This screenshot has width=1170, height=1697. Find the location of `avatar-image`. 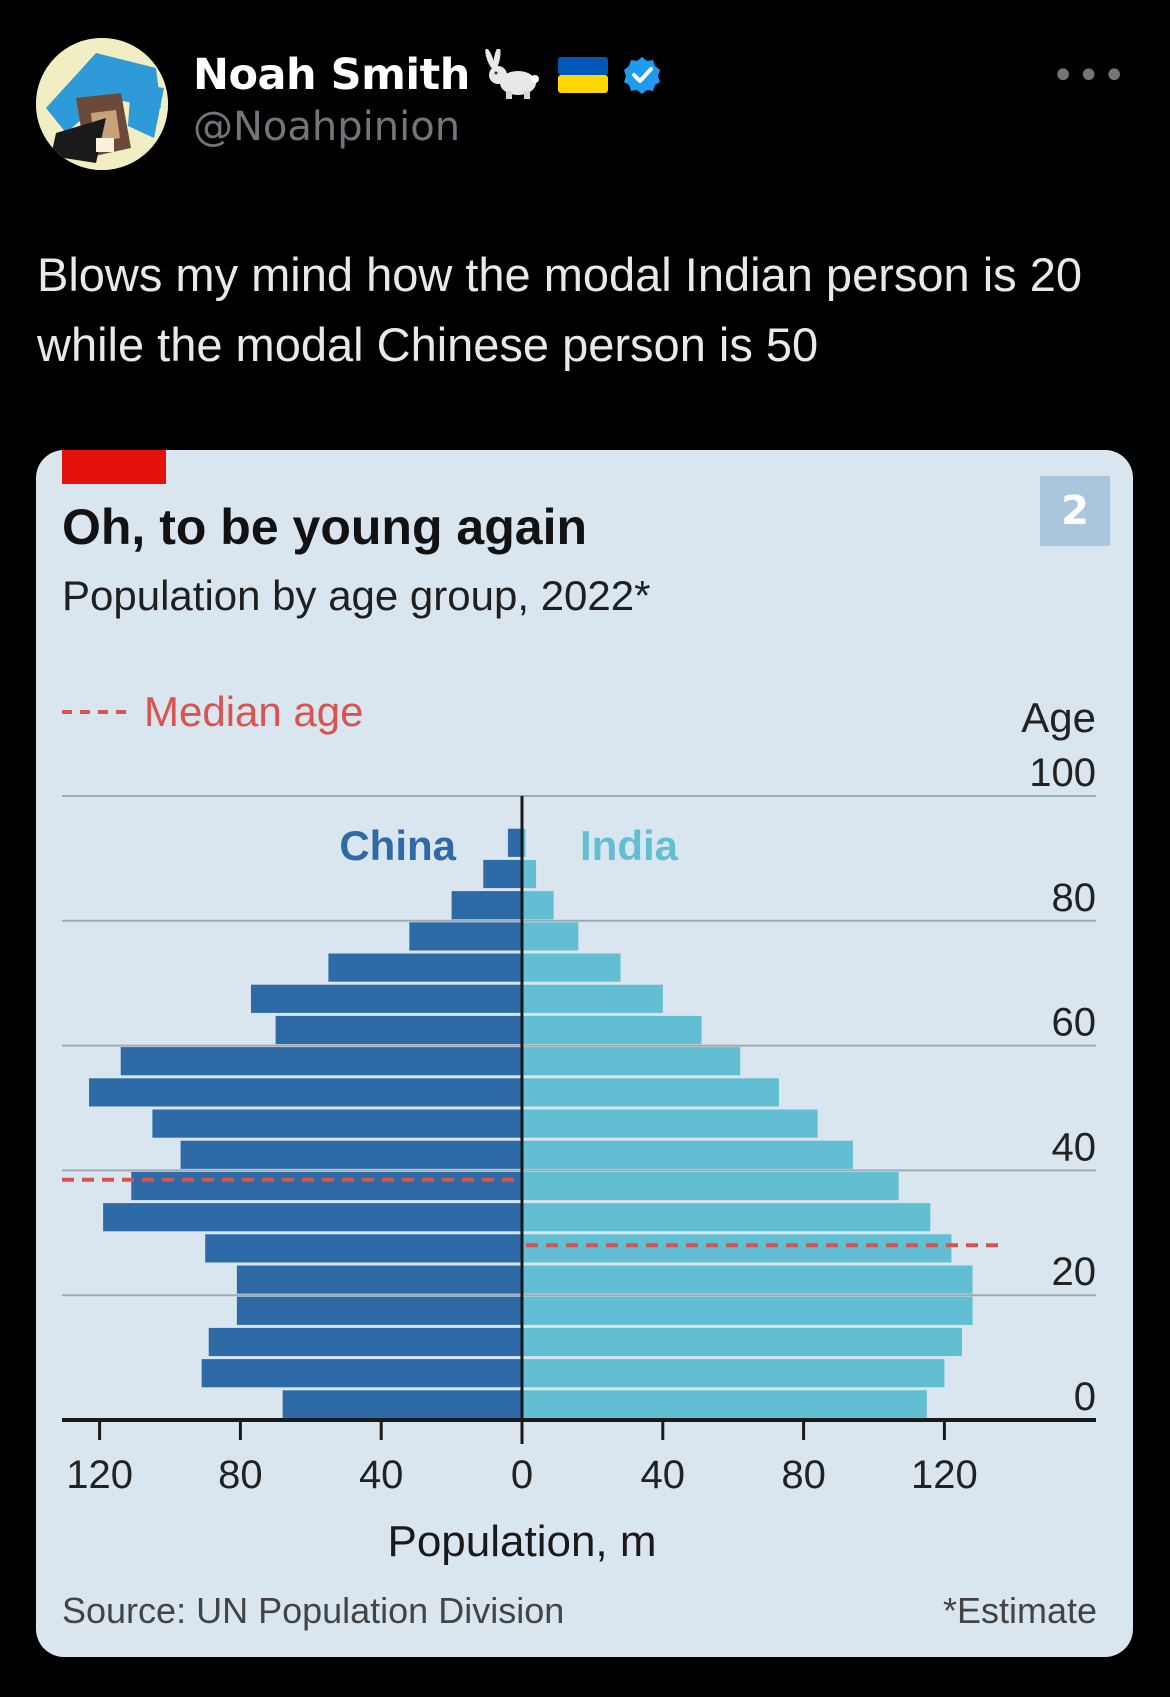

avatar-image is located at coordinates (102, 104).